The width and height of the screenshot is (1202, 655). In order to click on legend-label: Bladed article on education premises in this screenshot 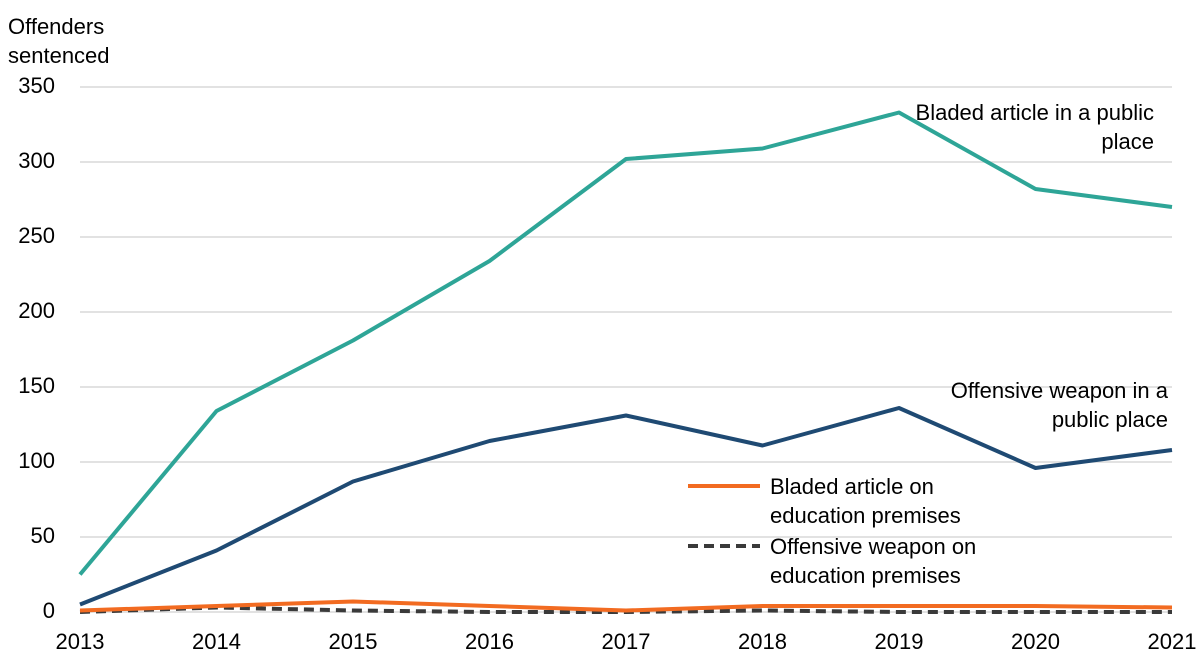, I will do `click(865, 501)`.